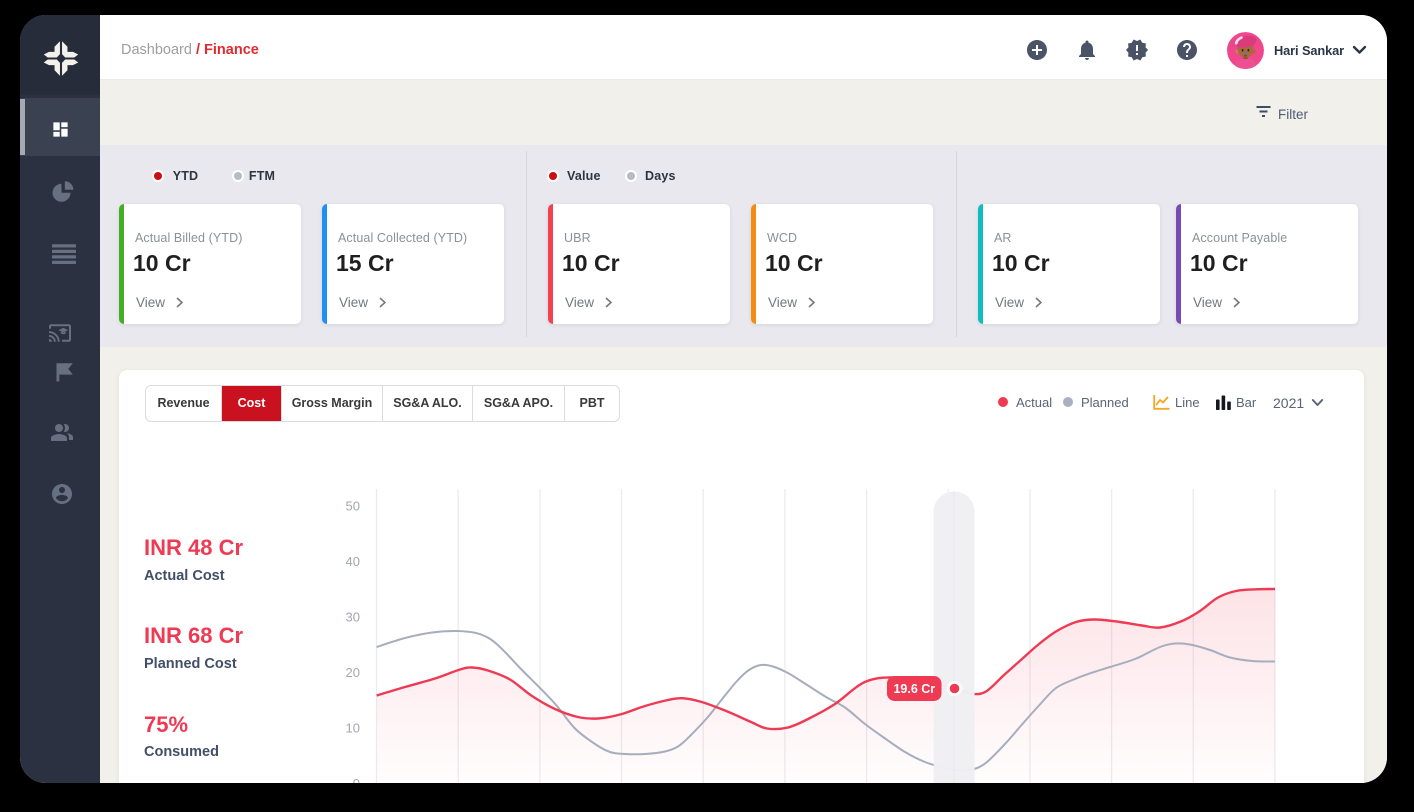  I want to click on svg-text: 40, so click(353, 561).